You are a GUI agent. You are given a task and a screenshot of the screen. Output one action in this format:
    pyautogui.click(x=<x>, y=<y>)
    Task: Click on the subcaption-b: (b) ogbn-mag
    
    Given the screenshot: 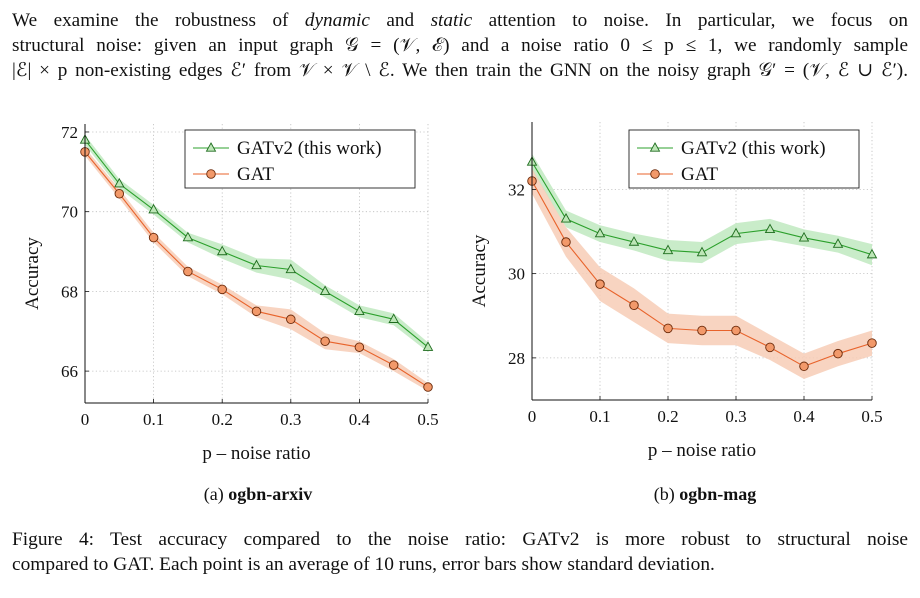 What is the action you would take?
    pyautogui.click(x=702, y=494)
    